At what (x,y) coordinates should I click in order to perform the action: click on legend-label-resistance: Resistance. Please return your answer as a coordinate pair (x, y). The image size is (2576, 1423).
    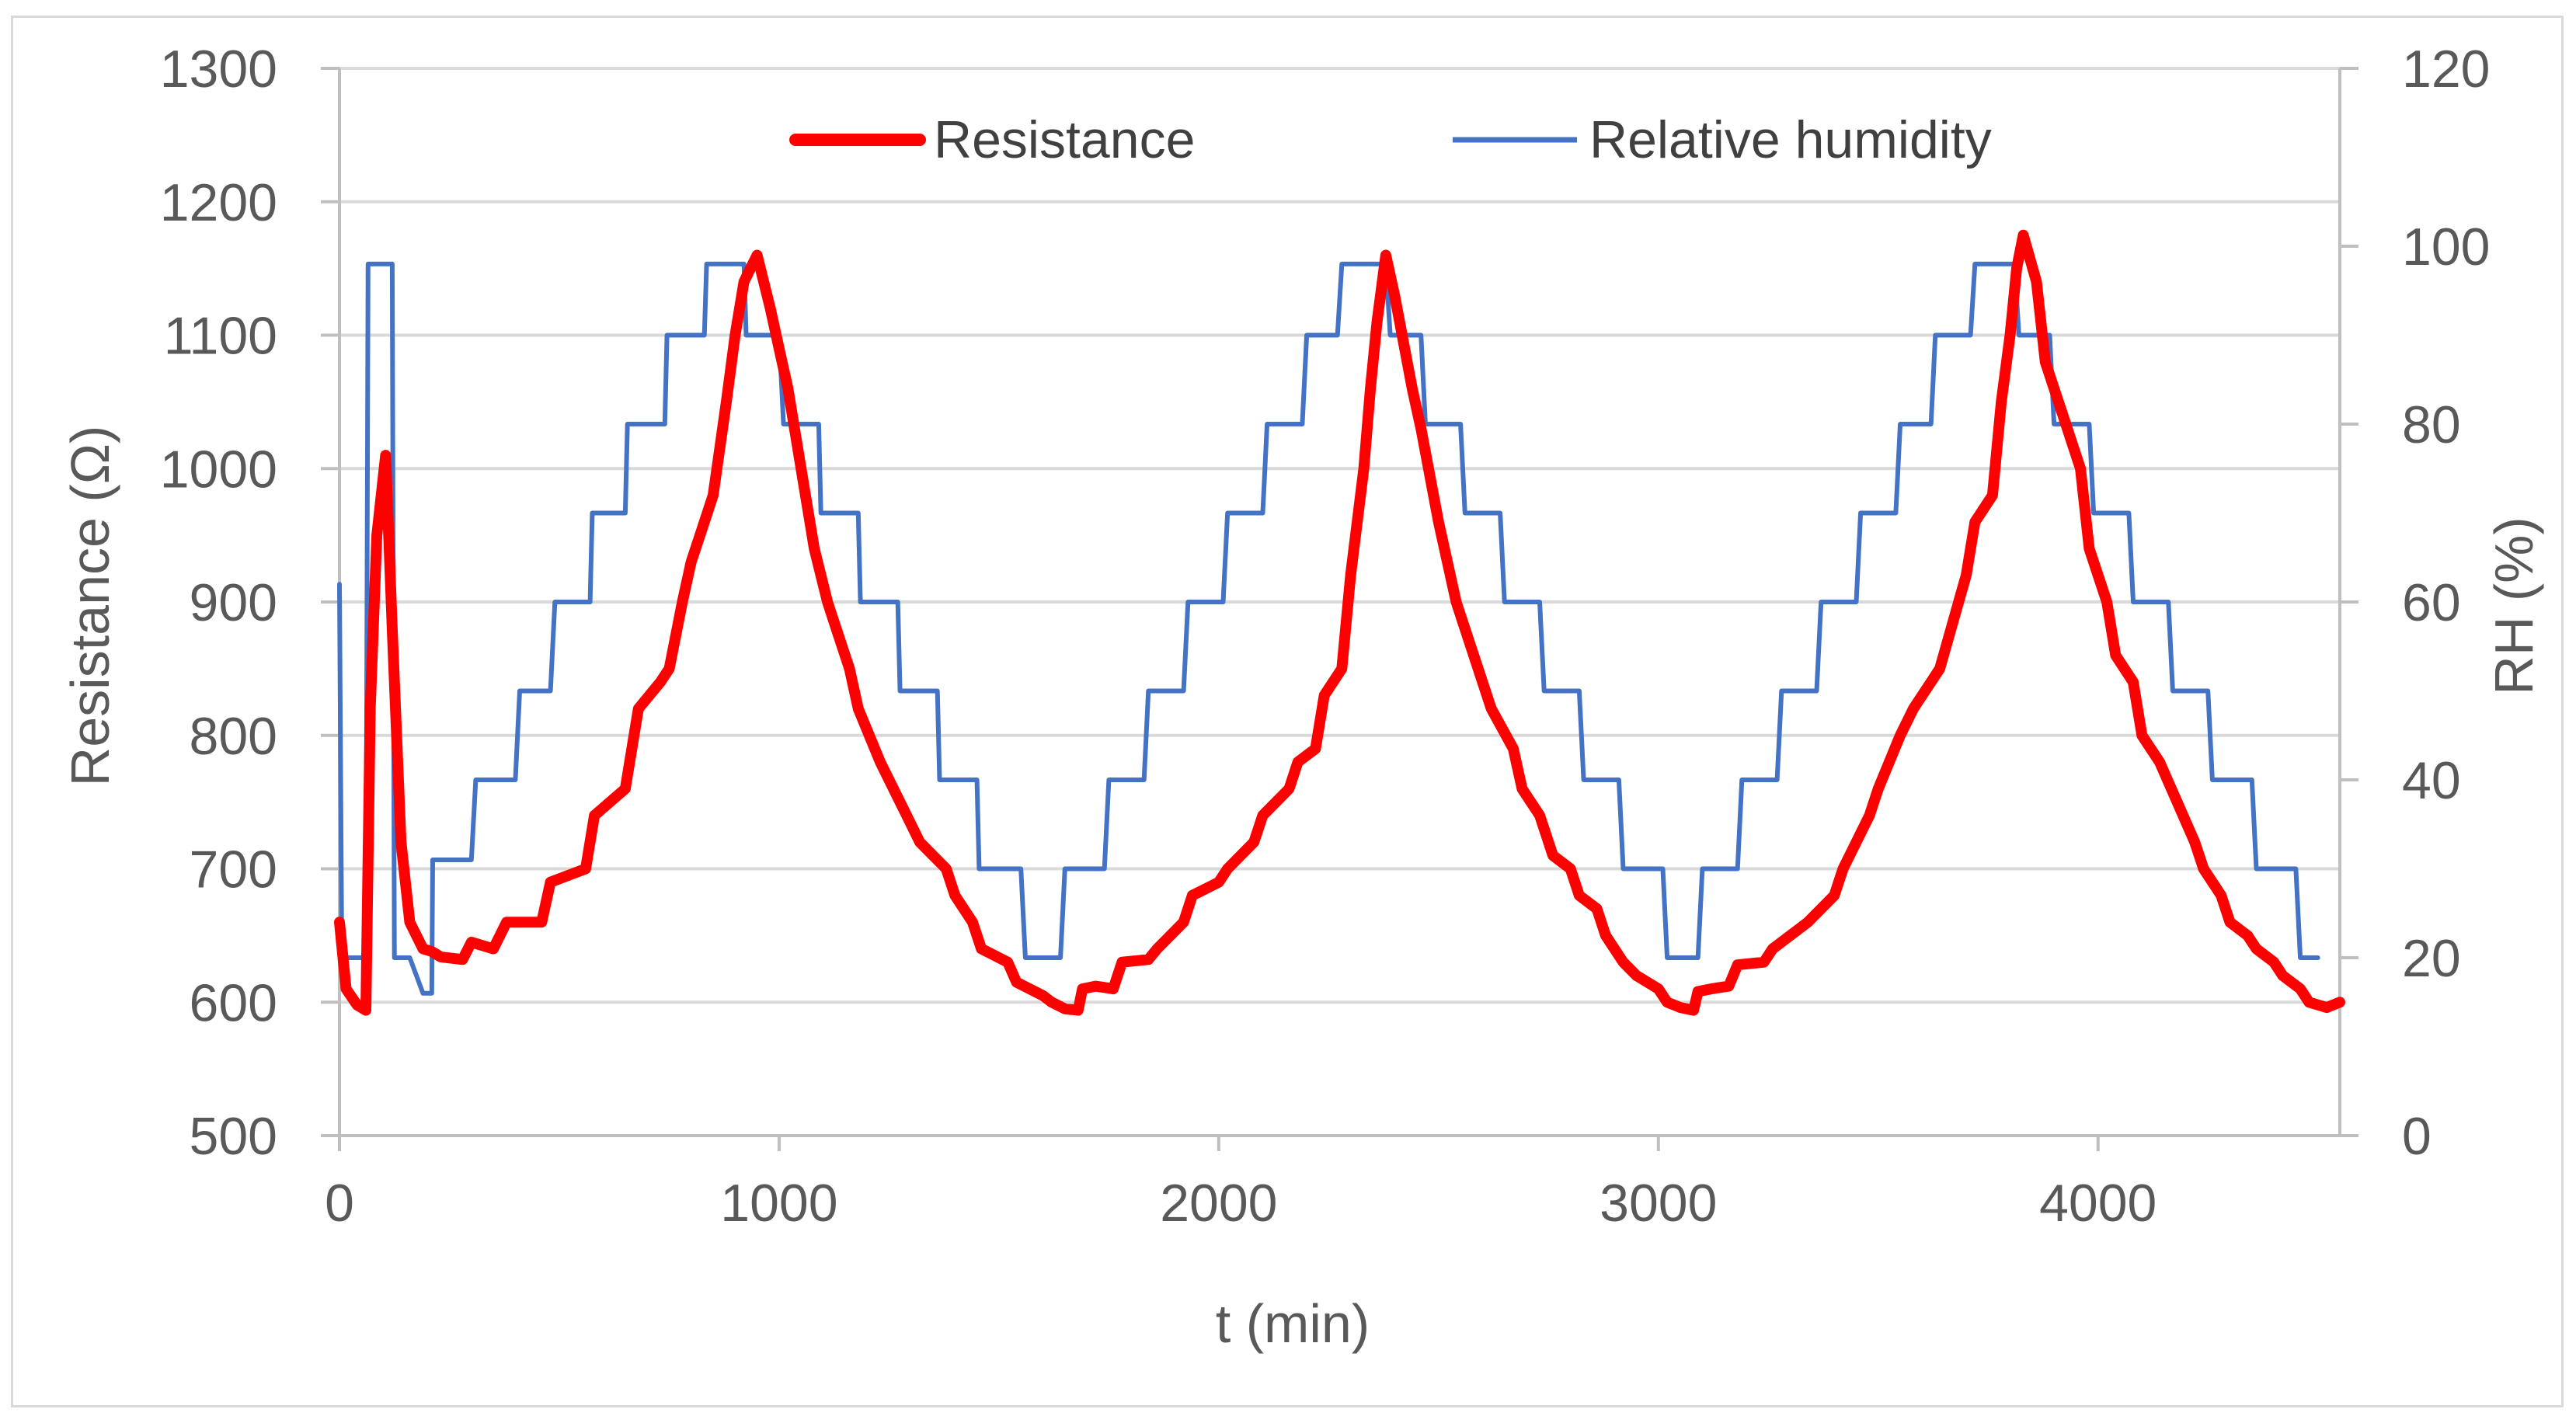
    Looking at the image, I should click on (1064, 139).